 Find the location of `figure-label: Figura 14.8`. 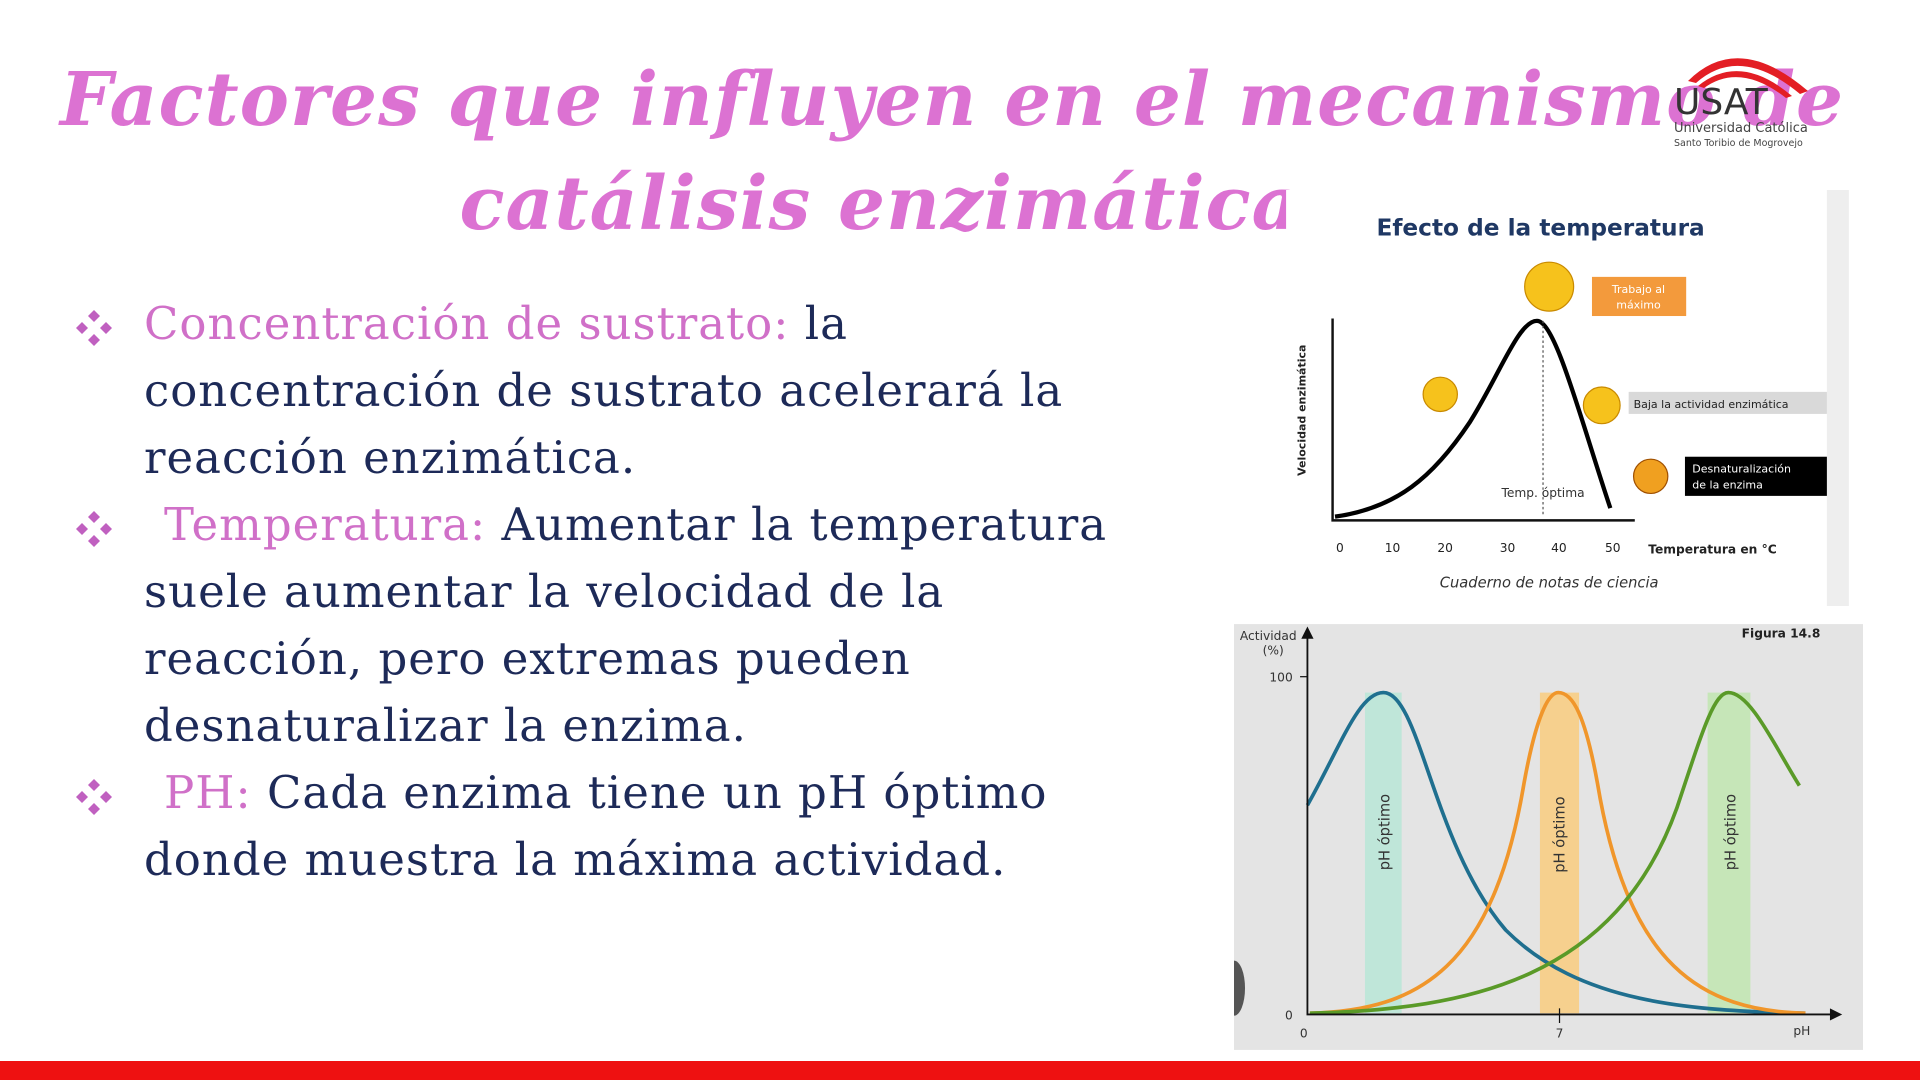

figure-label: Figura 14.8 is located at coordinates (1781, 634).